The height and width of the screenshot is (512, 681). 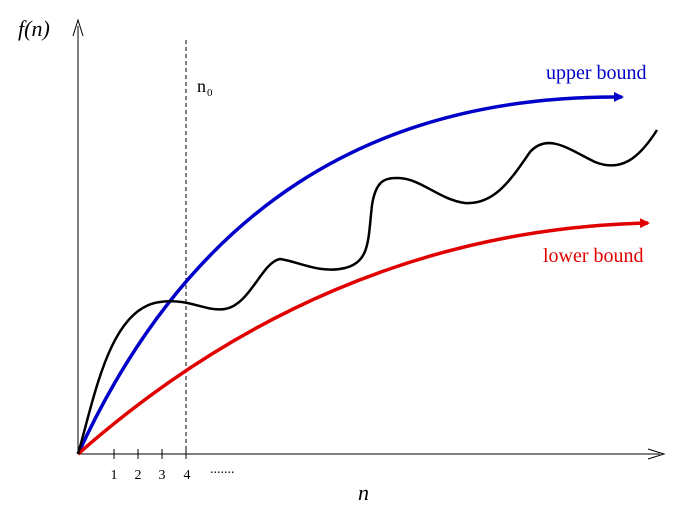 I want to click on x-axis-label: n, so click(x=363, y=492).